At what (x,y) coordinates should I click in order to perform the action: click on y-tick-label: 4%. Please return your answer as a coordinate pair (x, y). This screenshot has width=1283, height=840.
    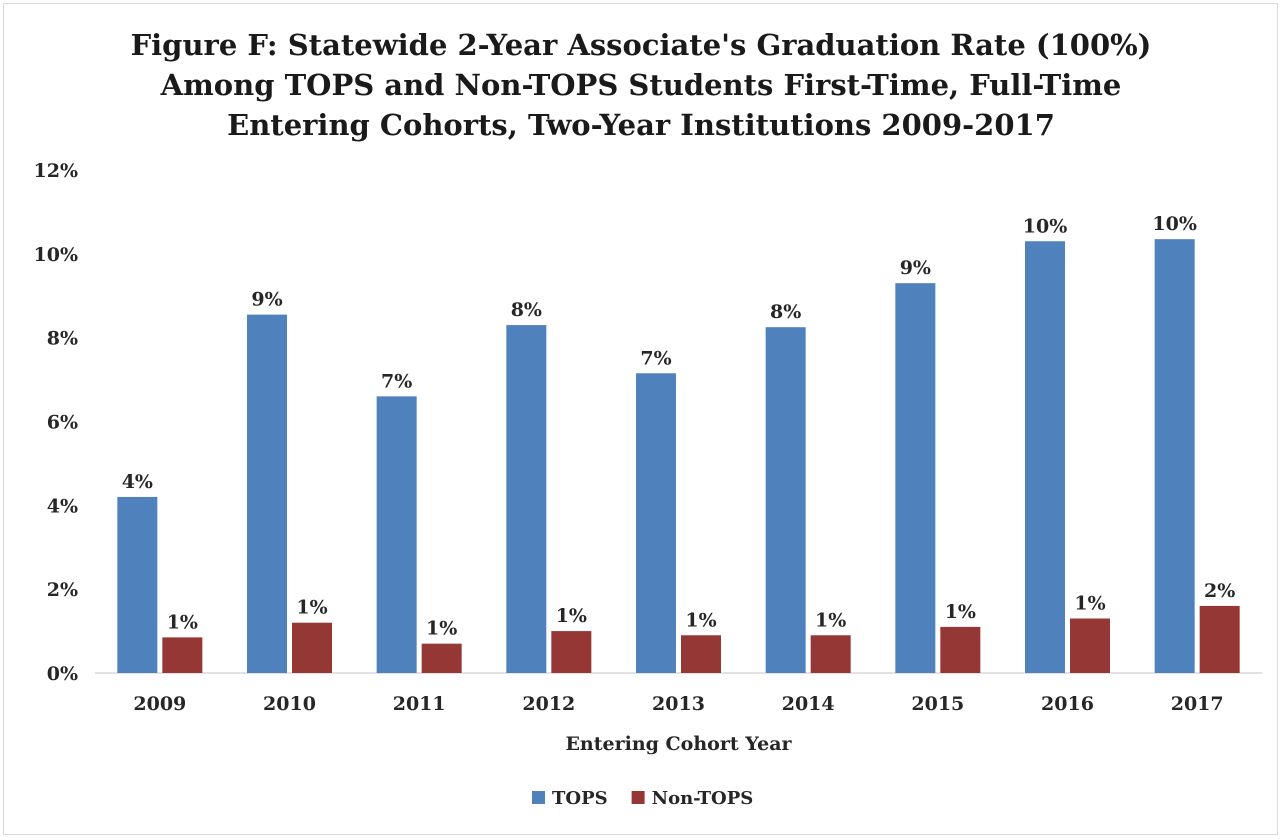
    Looking at the image, I should click on (62, 506).